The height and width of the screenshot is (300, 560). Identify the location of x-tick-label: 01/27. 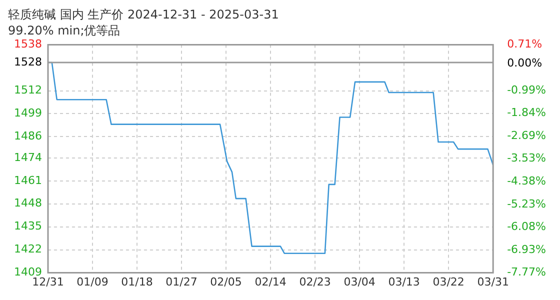
(182, 281).